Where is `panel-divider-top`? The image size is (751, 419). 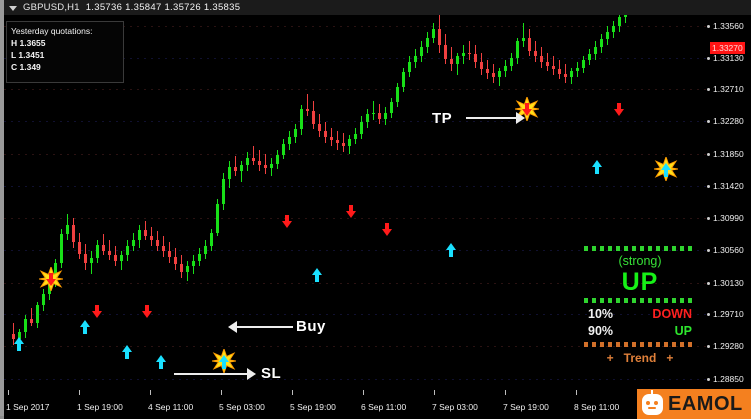
panel-divider-top is located at coordinates (640, 249).